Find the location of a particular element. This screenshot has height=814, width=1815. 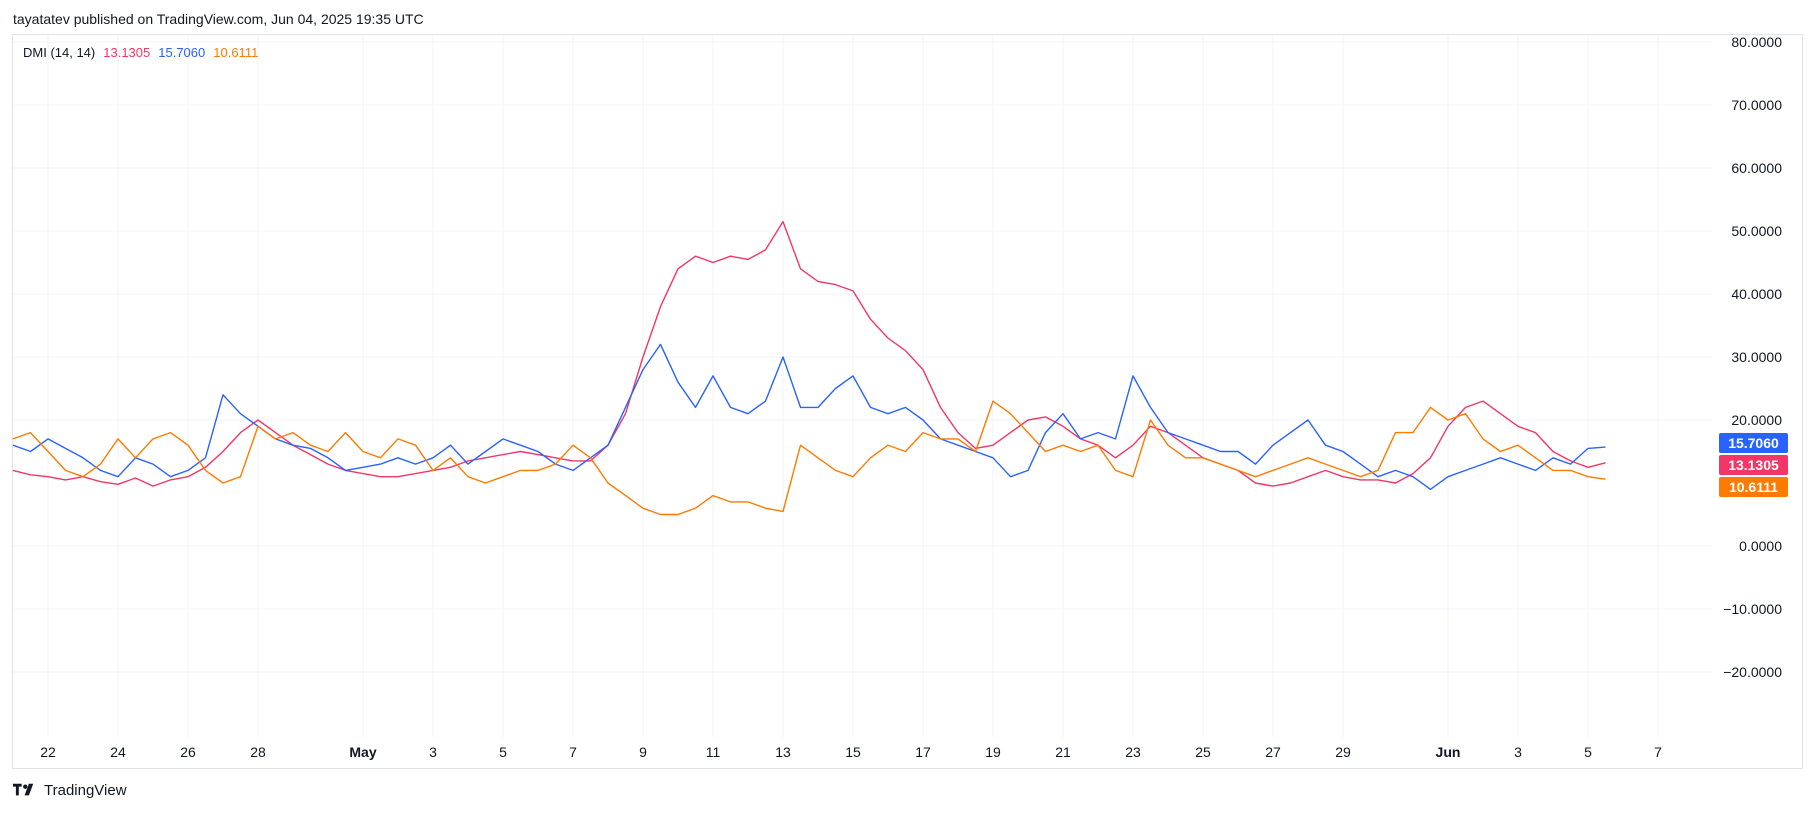

x-tick-label: 27 is located at coordinates (1273, 752).